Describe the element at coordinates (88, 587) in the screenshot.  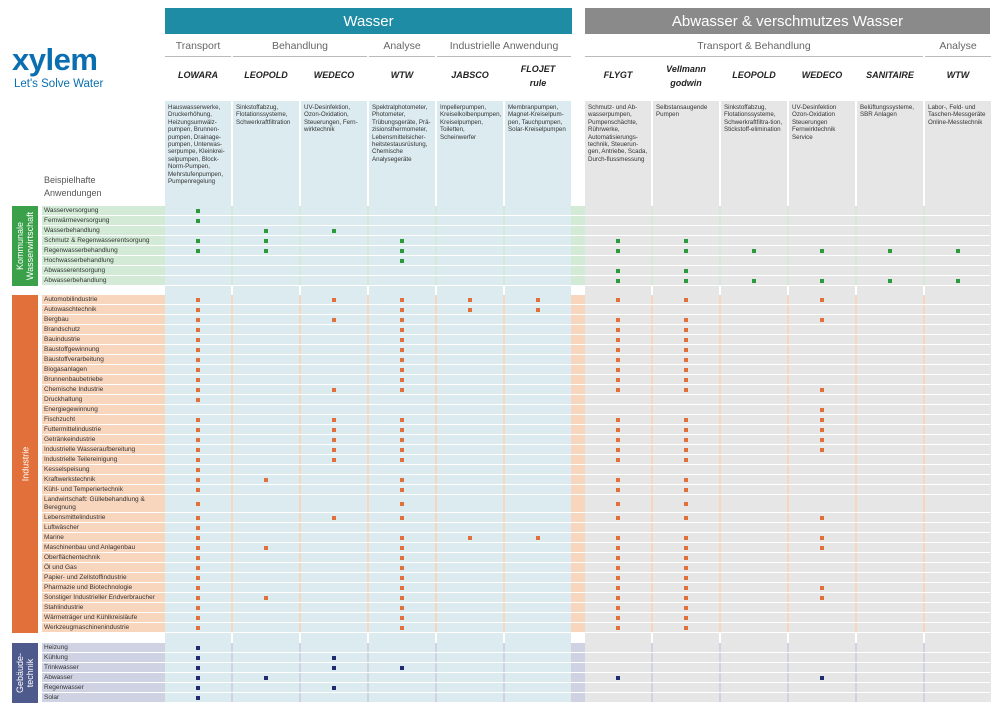
I see `row-label: Pharmazie und Biotechnologie` at that location.